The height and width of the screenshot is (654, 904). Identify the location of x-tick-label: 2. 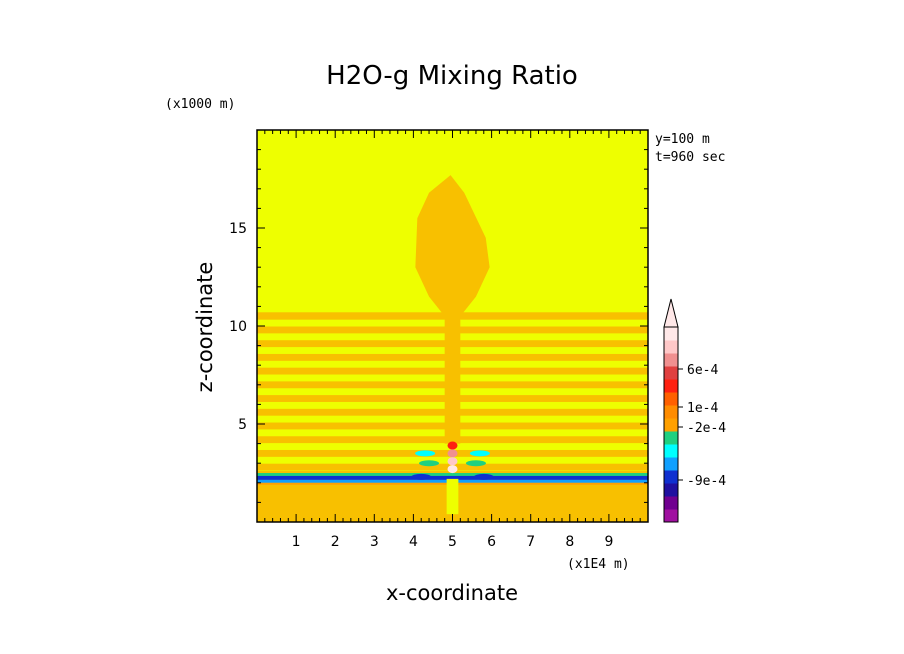
(335, 542).